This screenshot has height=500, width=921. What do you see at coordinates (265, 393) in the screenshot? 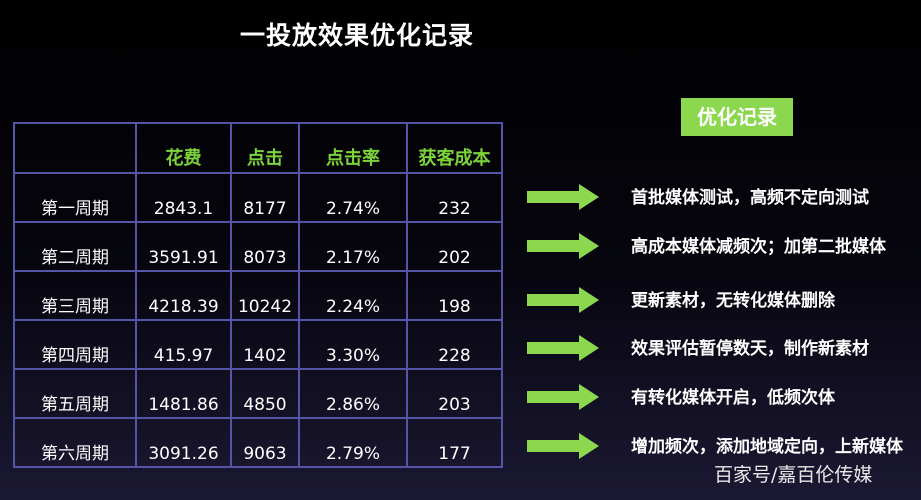
I see `cell-clicks: 4850` at bounding box center [265, 393].